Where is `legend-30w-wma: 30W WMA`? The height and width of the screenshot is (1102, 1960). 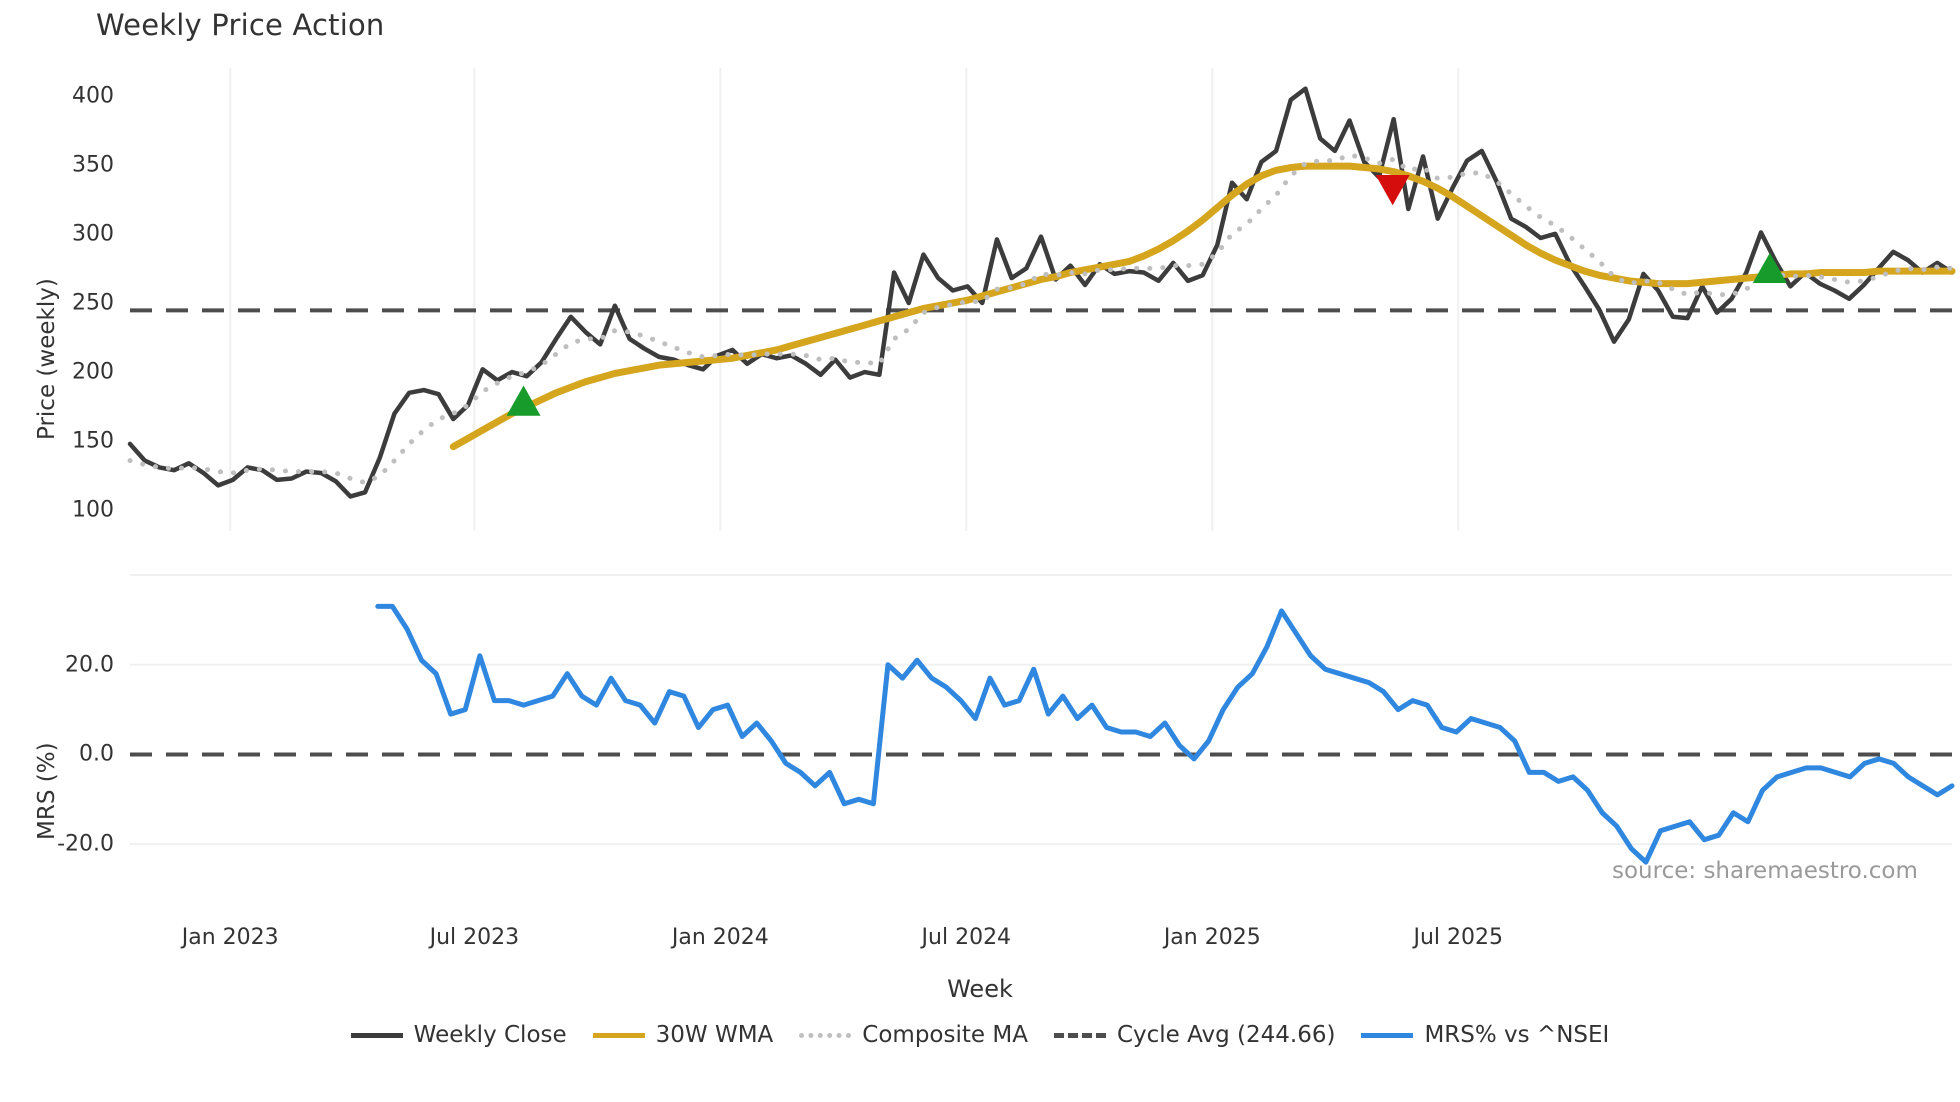 legend-30w-wma: 30W WMA is located at coordinates (683, 1035).